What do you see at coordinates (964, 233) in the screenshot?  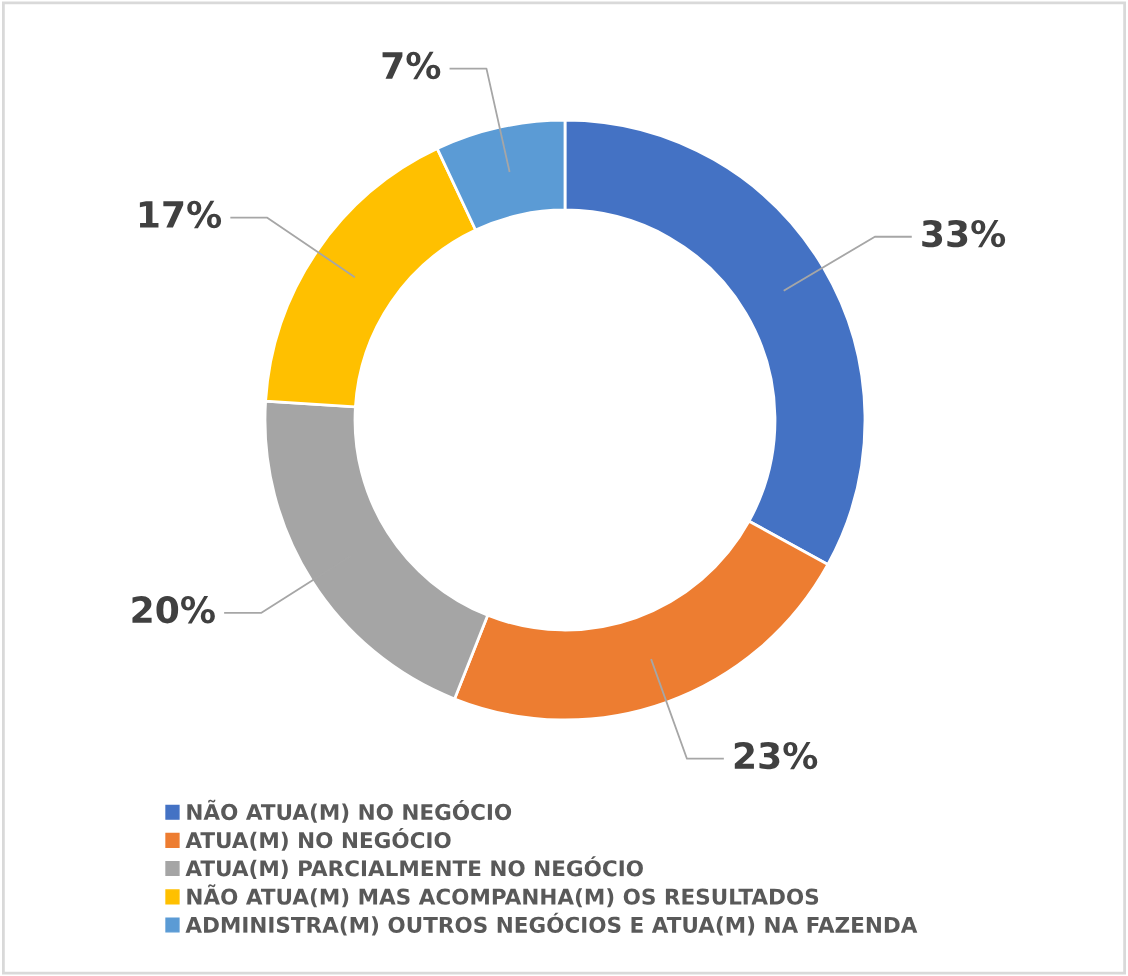 I see `data-label: 33%` at bounding box center [964, 233].